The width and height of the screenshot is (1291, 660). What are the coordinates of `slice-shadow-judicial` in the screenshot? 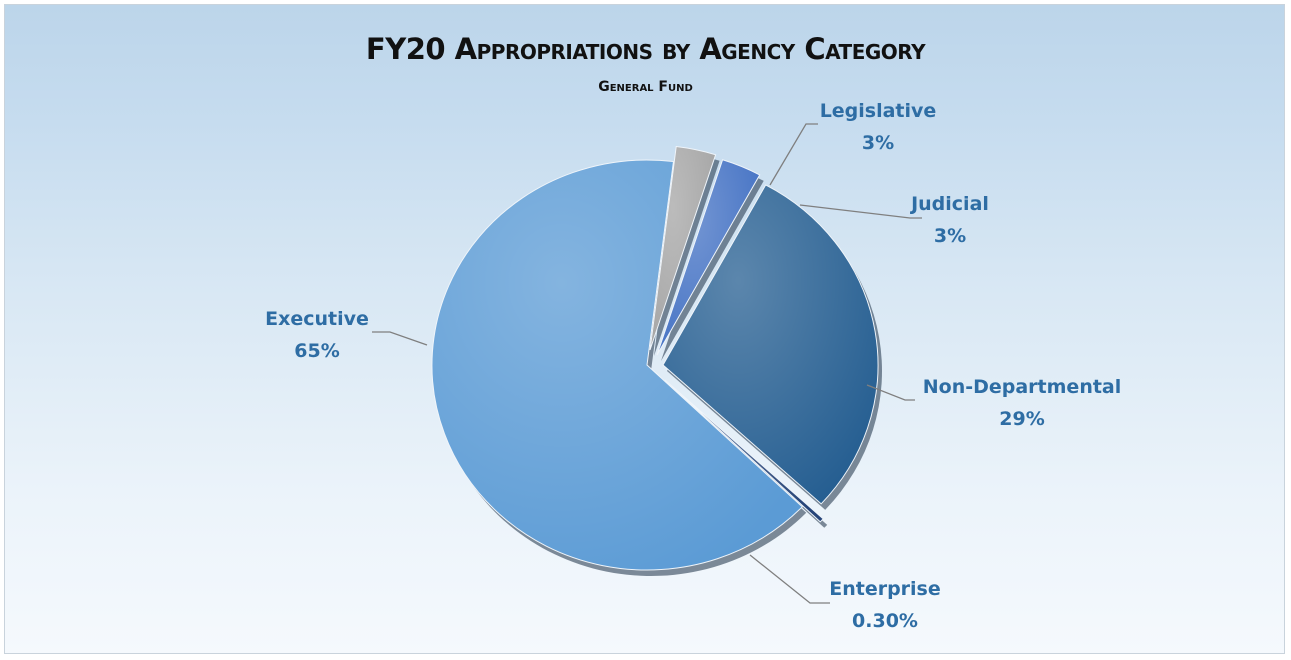 It's located at (712, 263).